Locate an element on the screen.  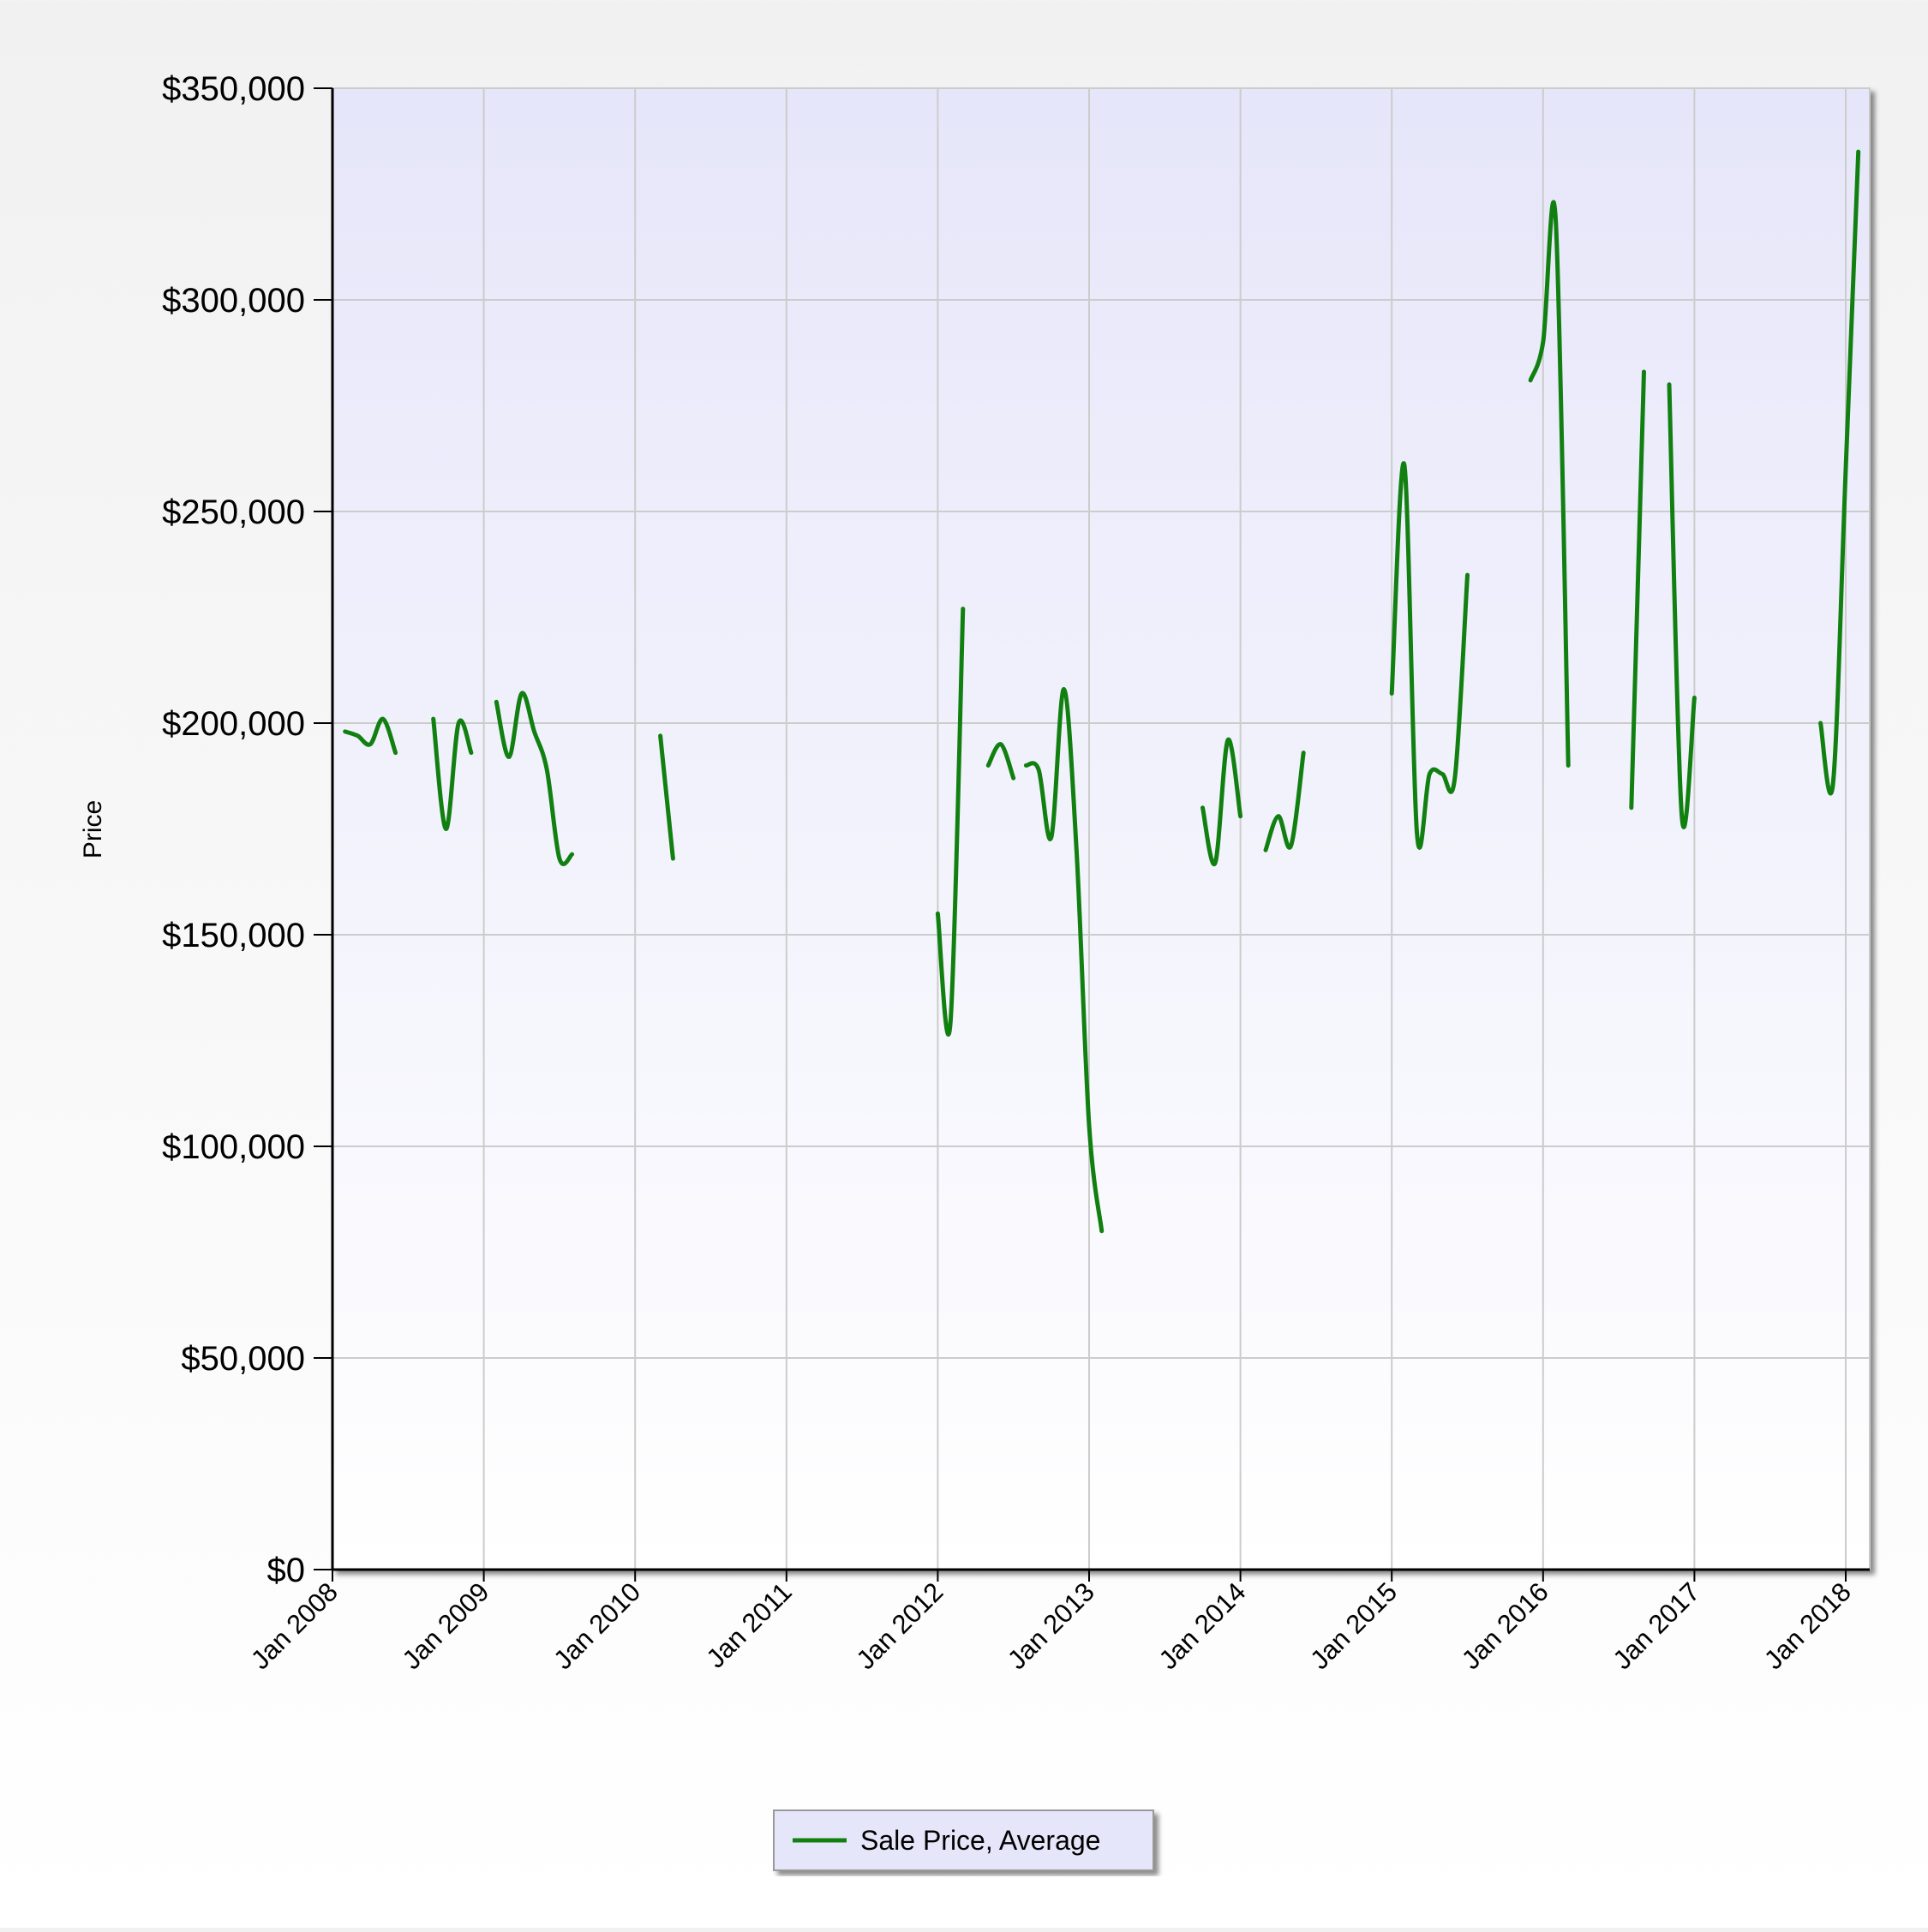
x-tick-label: Jan 2009 is located at coordinates (446, 1625).